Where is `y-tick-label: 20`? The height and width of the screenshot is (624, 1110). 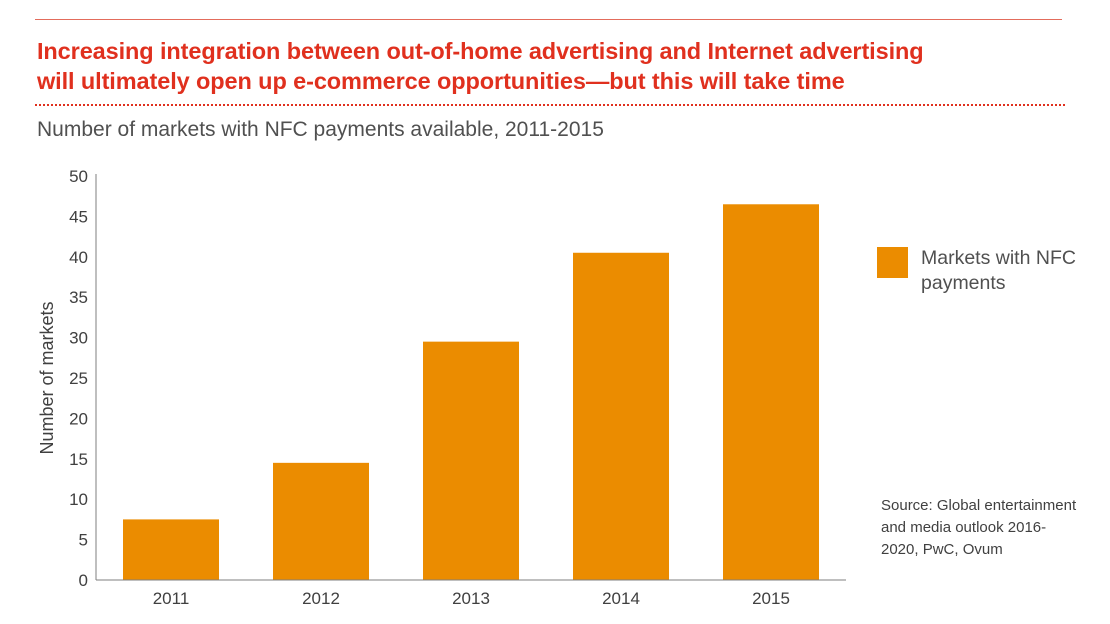
y-tick-label: 20 is located at coordinates (78, 418).